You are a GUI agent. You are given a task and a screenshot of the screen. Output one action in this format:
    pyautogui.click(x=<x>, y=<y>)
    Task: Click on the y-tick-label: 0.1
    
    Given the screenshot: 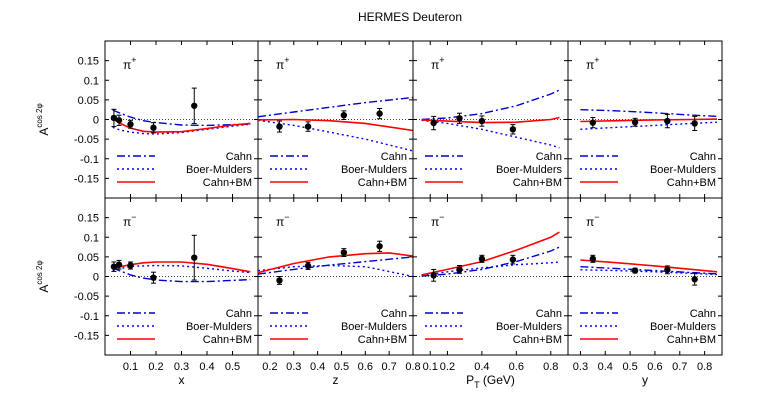 What is the action you would take?
    pyautogui.click(x=91, y=238)
    